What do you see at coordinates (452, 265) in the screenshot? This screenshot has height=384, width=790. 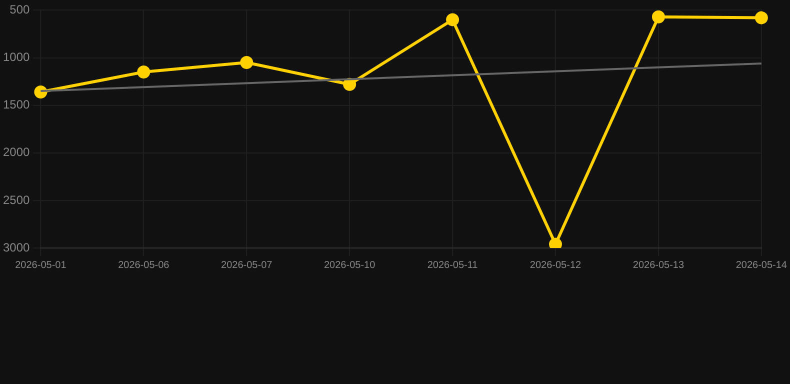 I see `x-tick-label: 2026-05-11` at bounding box center [452, 265].